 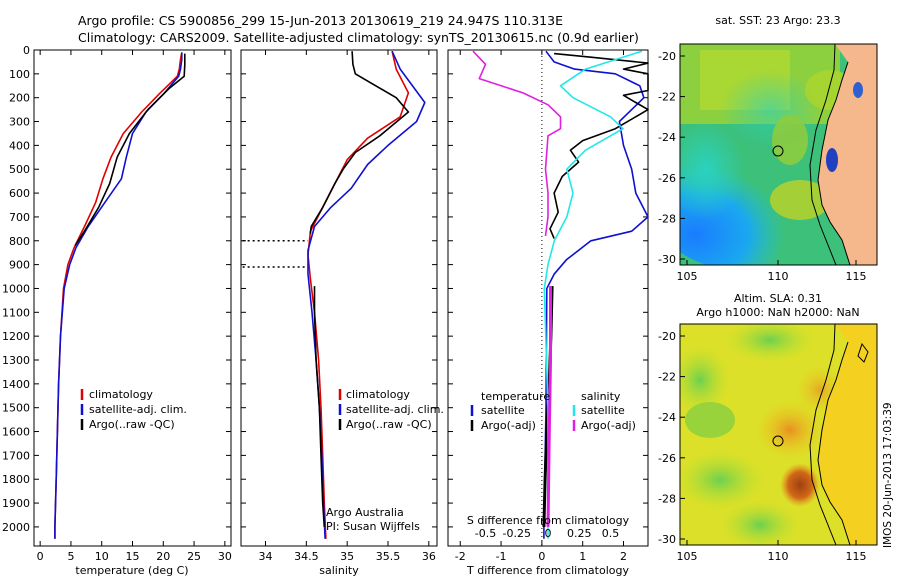 I want to click on x-tick-label: 15, so click(x=133, y=556).